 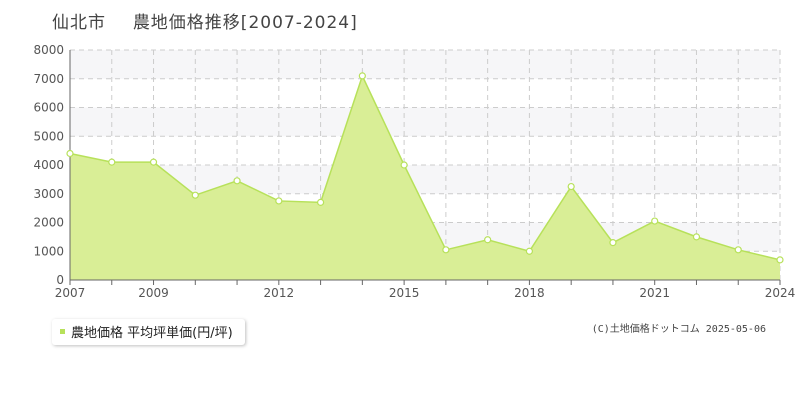 What do you see at coordinates (48, 223) in the screenshot?
I see `y-tick-label: 2000` at bounding box center [48, 223].